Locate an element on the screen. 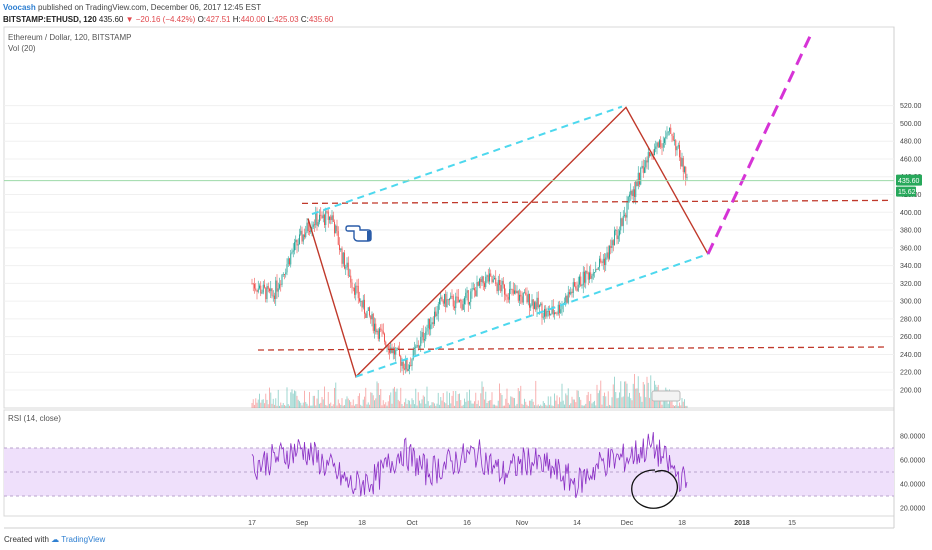  time-tick-label: 18 is located at coordinates (682, 523).